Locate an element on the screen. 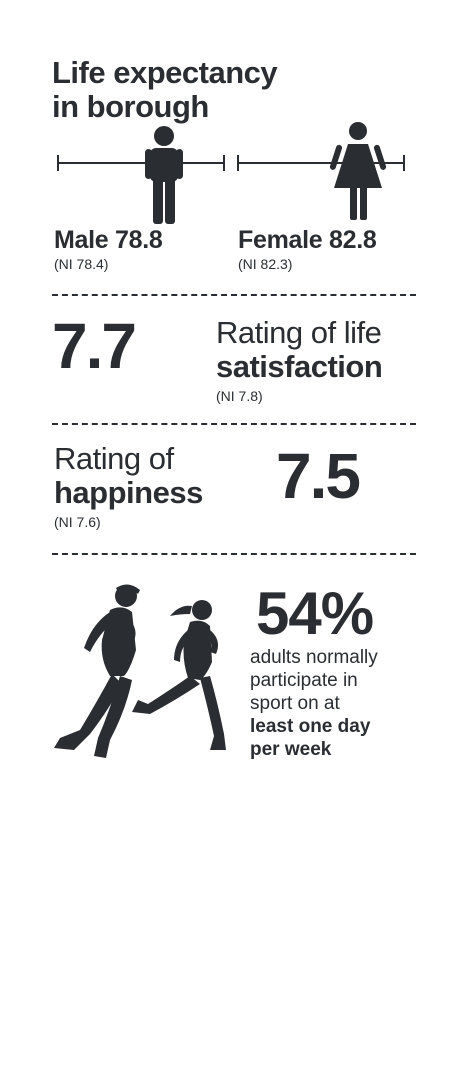 The height and width of the screenshot is (1088, 464). title-line-1: Life expectancy is located at coordinates (165, 72).